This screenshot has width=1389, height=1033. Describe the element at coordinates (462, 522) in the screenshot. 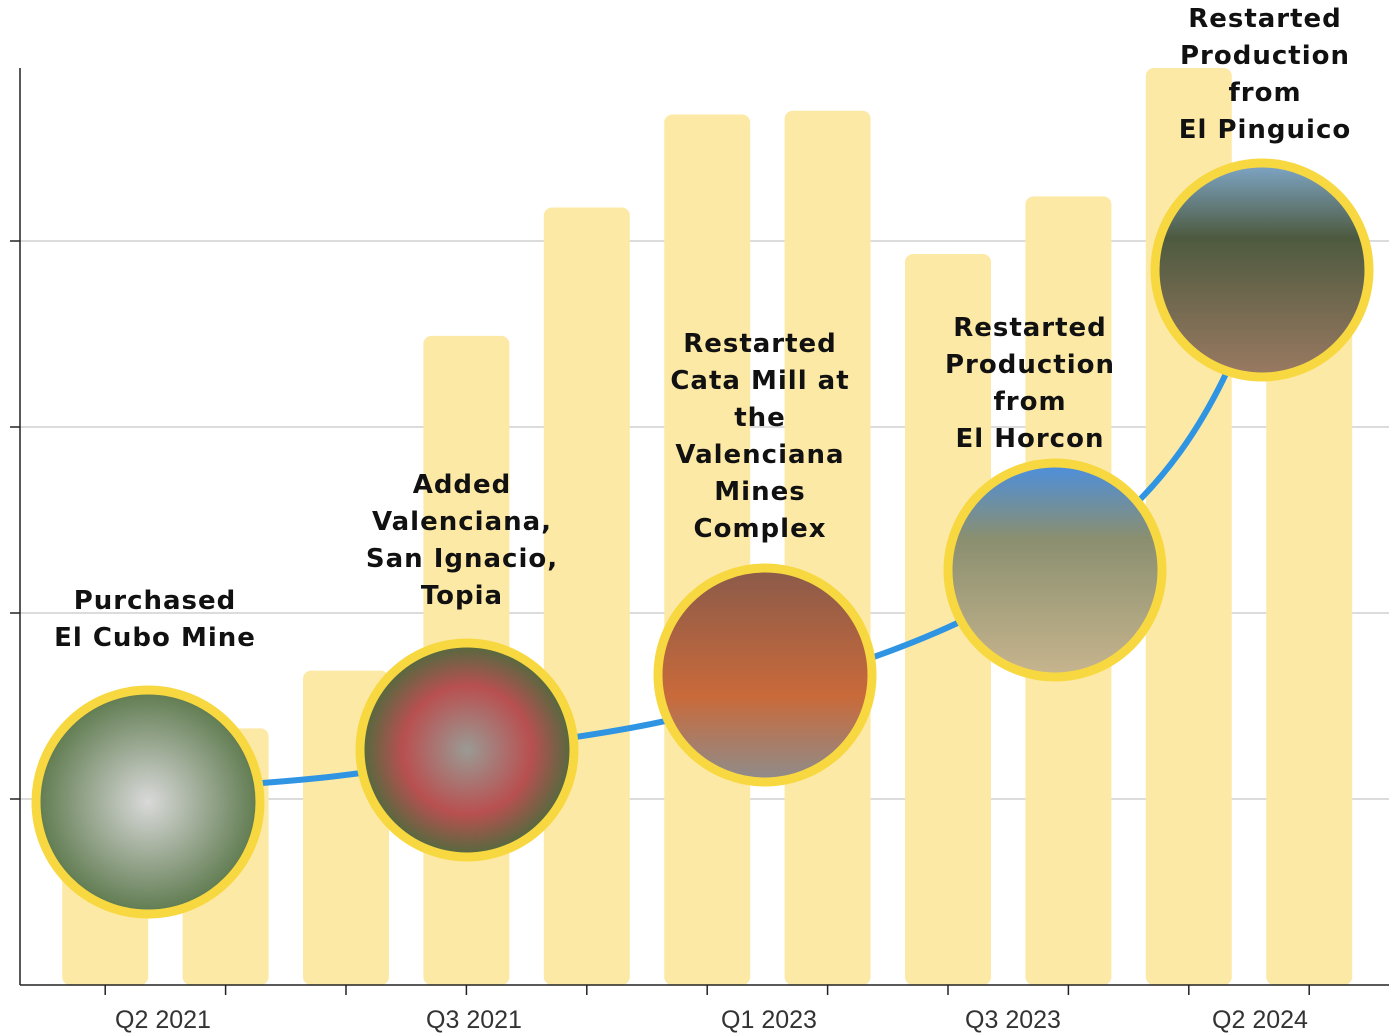

I see `annotation-line: Valenciana,` at that location.